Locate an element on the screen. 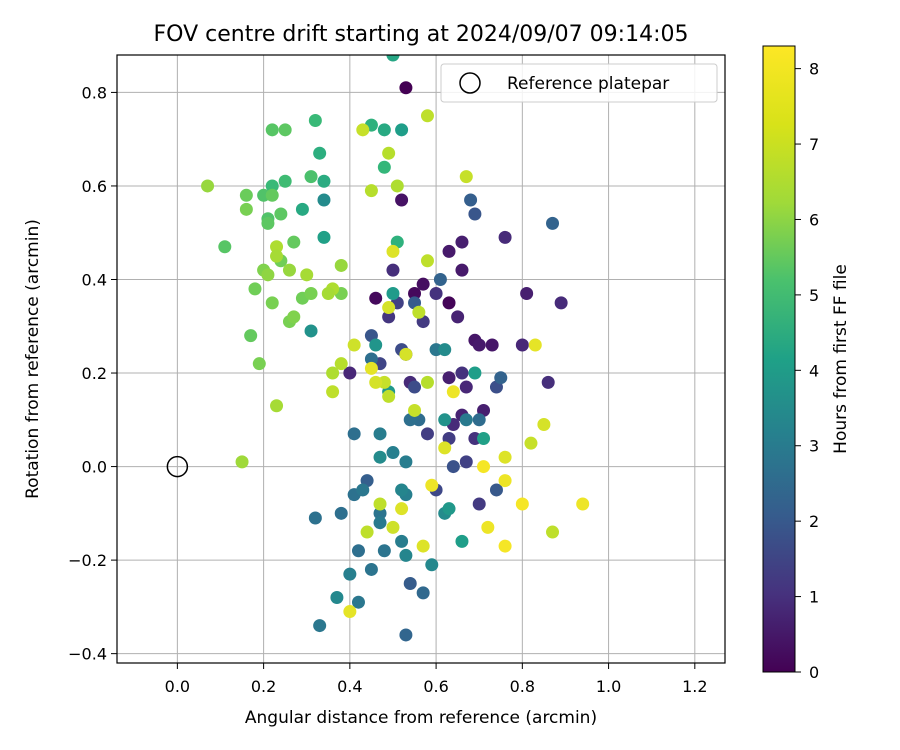  colorbar-tick-label: 8 is located at coordinates (814, 69).